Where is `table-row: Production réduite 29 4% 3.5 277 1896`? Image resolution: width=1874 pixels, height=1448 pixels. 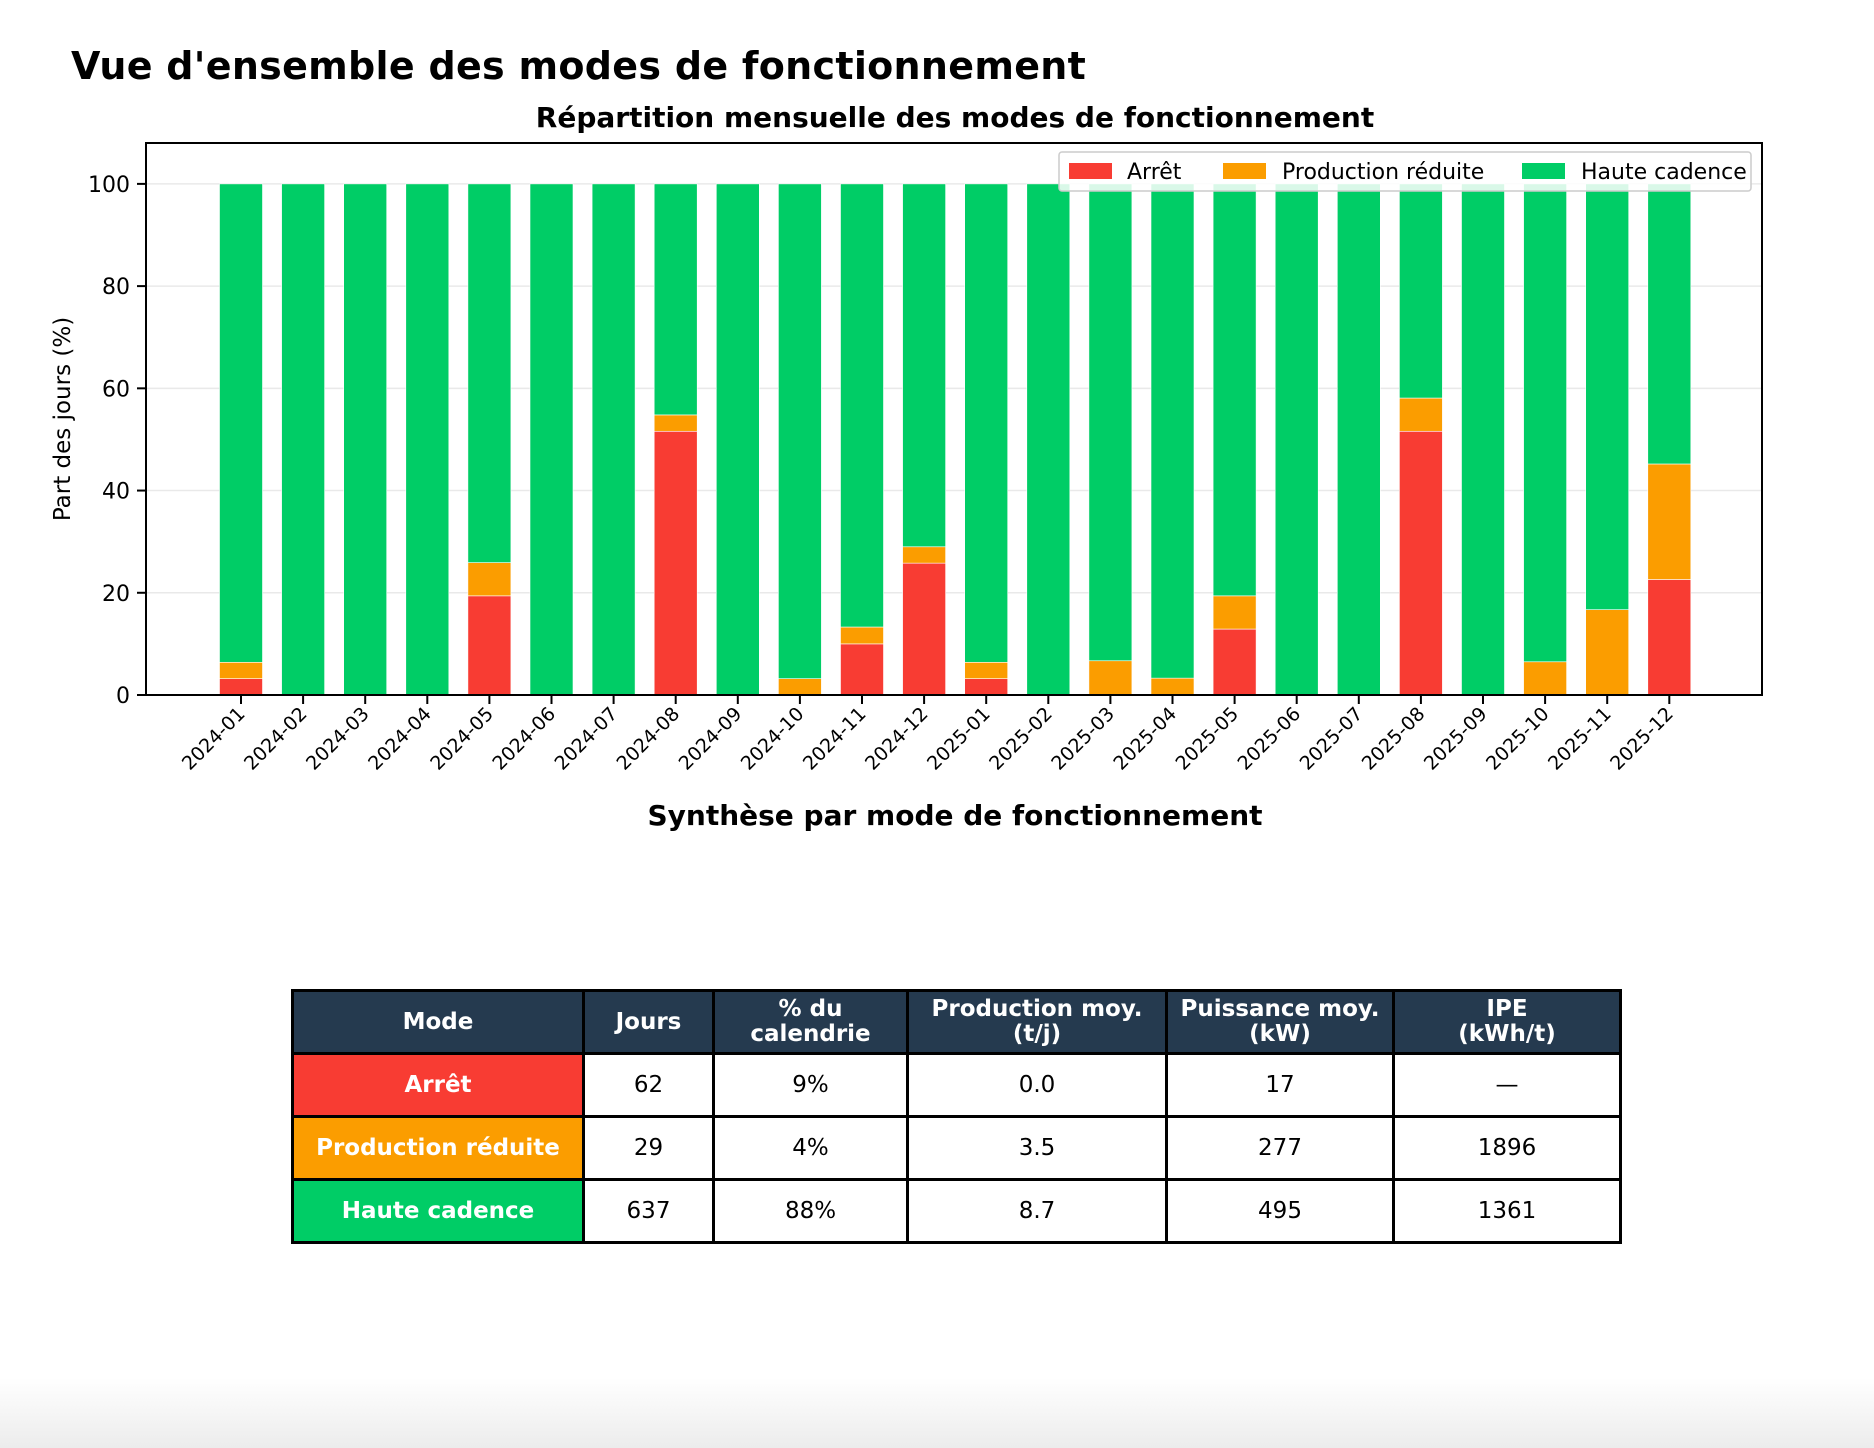 table-row: Production réduite 29 4% 3.5 277 1896 is located at coordinates (956, 1148).